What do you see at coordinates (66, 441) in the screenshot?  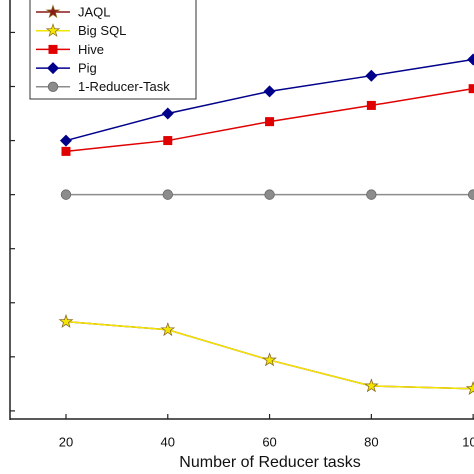 I see `x-tick-label: 20` at bounding box center [66, 441].